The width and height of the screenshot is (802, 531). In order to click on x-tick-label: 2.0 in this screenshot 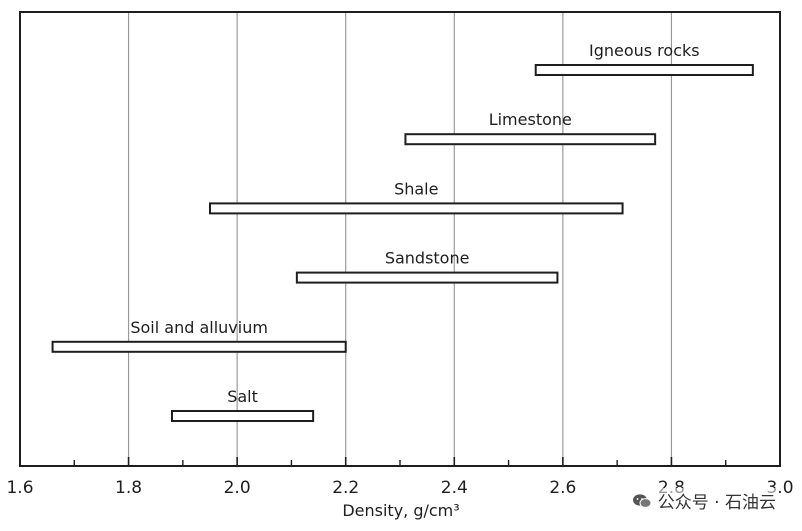, I will do `click(237, 488)`.